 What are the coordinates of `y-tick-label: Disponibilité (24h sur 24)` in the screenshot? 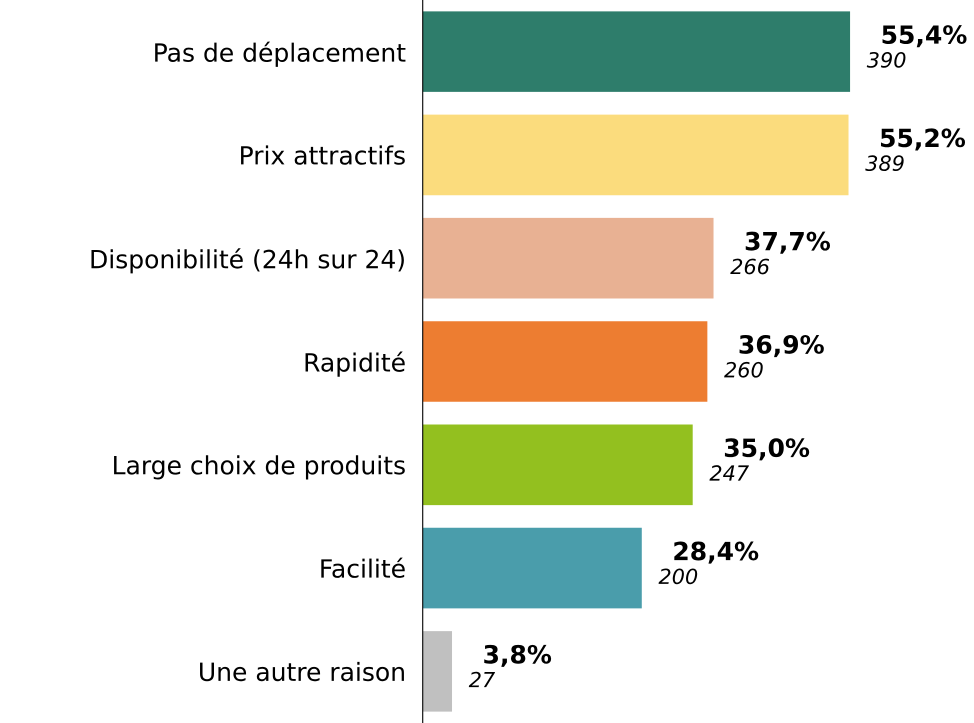 It's located at (247, 261).